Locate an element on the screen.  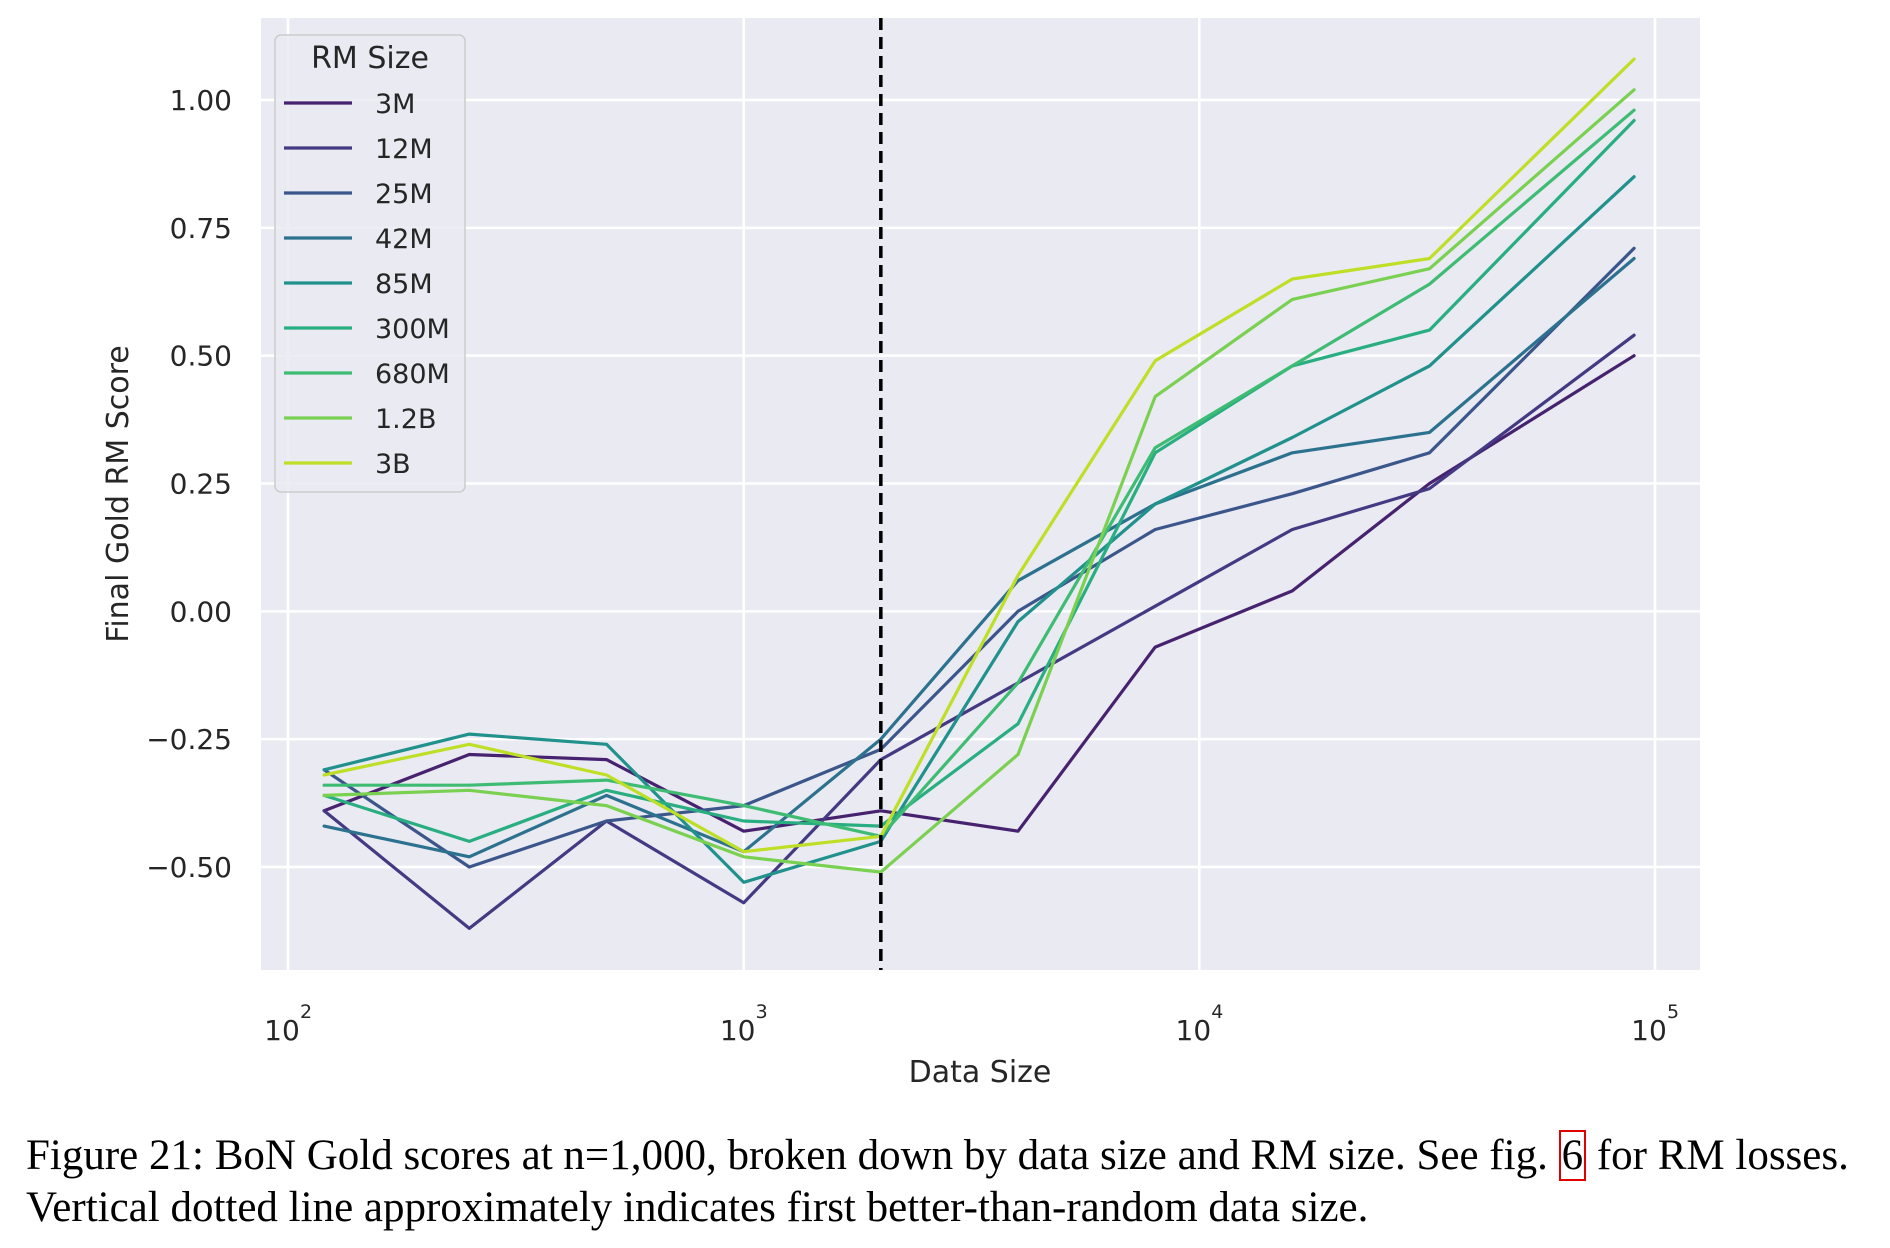
legend-item: 3M is located at coordinates (349, 104).